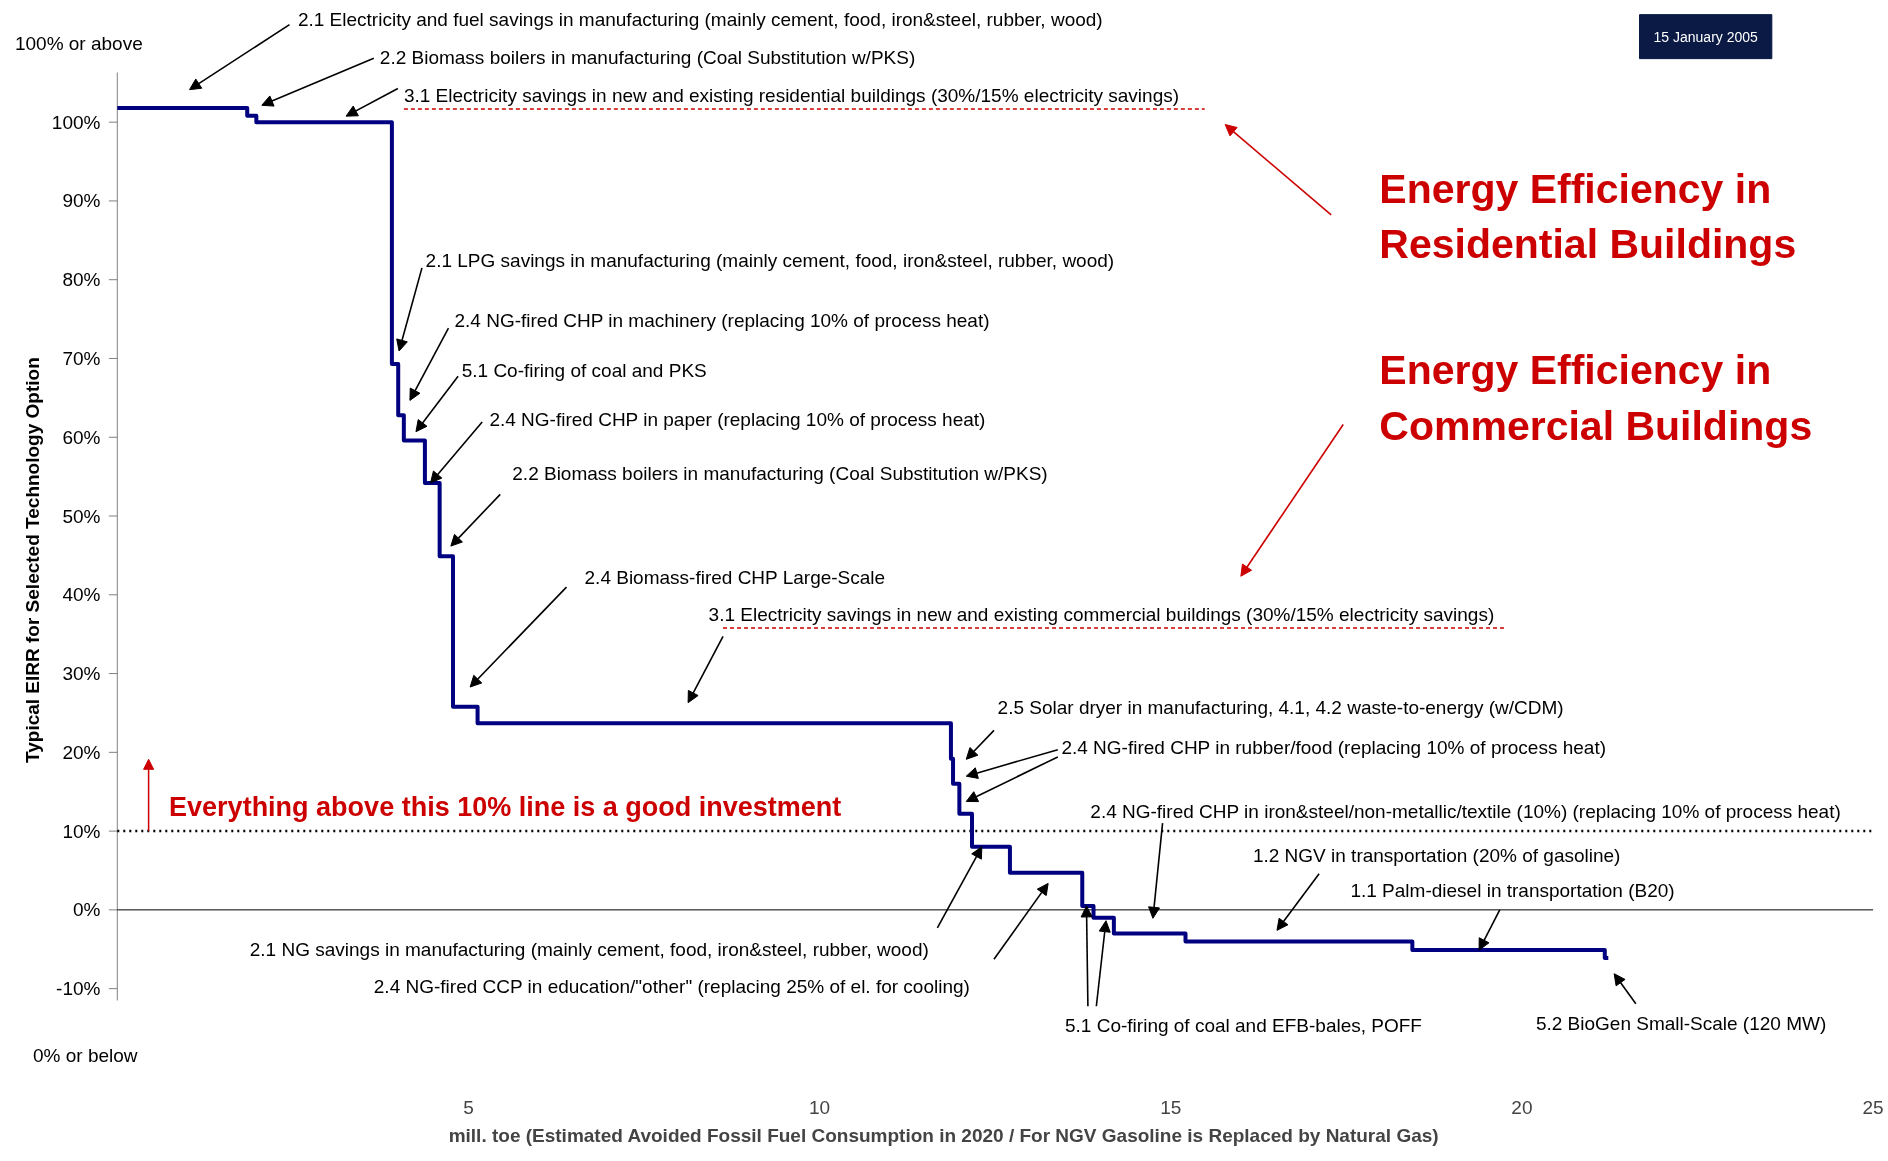 This screenshot has width=1888, height=1161. What do you see at coordinates (735, 577) in the screenshot?
I see `annotation: 2.4 Biomass-fired CHP Large-Scale` at bounding box center [735, 577].